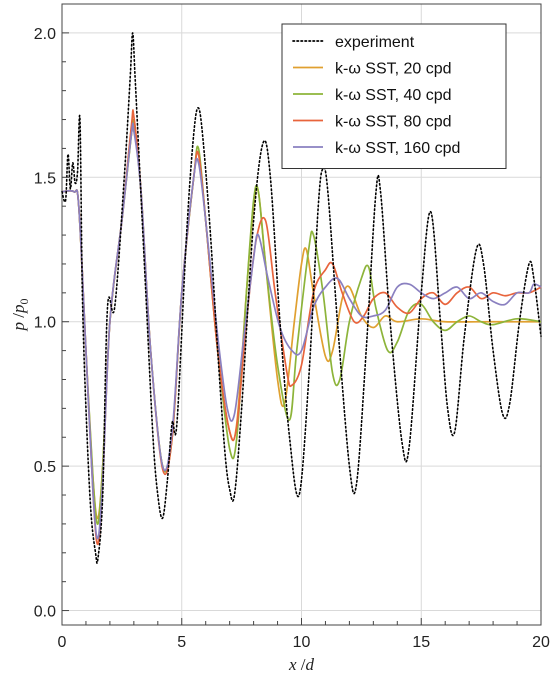  What do you see at coordinates (20, 315) in the screenshot?
I see `y-axis-label: p /p0` at bounding box center [20, 315].